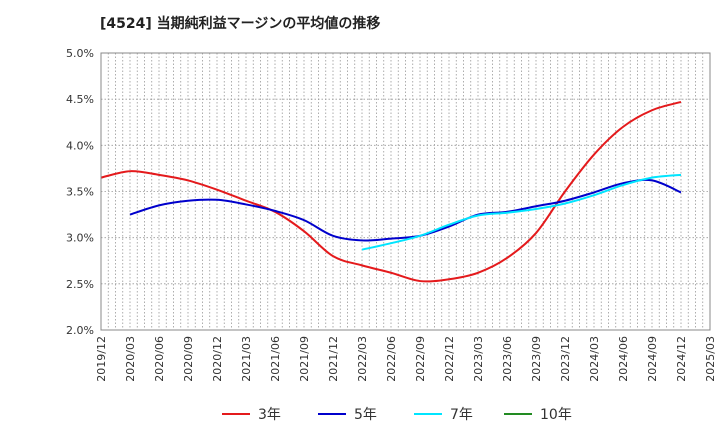 The height and width of the screenshot is (440, 720). I want to click on x-tick-label: 2022/03, so click(362, 359).